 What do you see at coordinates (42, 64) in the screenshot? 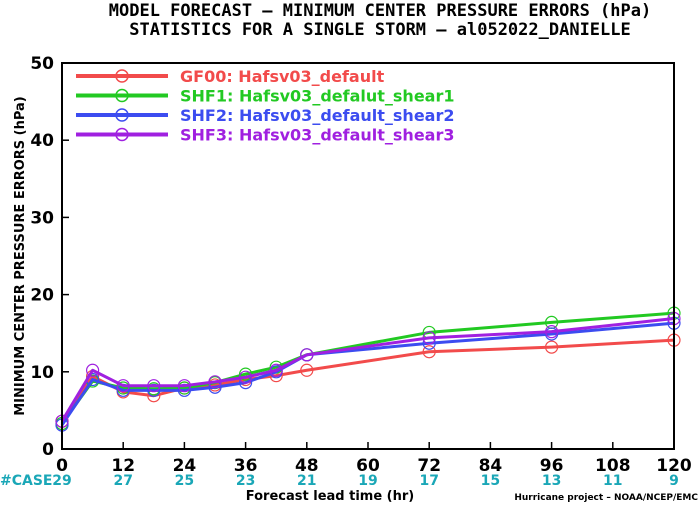
I see `y-tick-label: 50` at bounding box center [42, 64].